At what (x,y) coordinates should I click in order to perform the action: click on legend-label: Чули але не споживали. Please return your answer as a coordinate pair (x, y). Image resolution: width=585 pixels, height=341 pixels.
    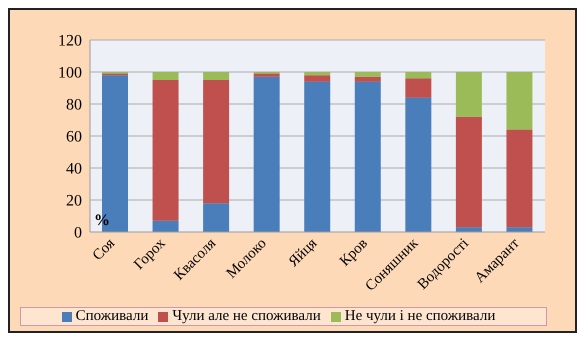
    Looking at the image, I should click on (246, 316).